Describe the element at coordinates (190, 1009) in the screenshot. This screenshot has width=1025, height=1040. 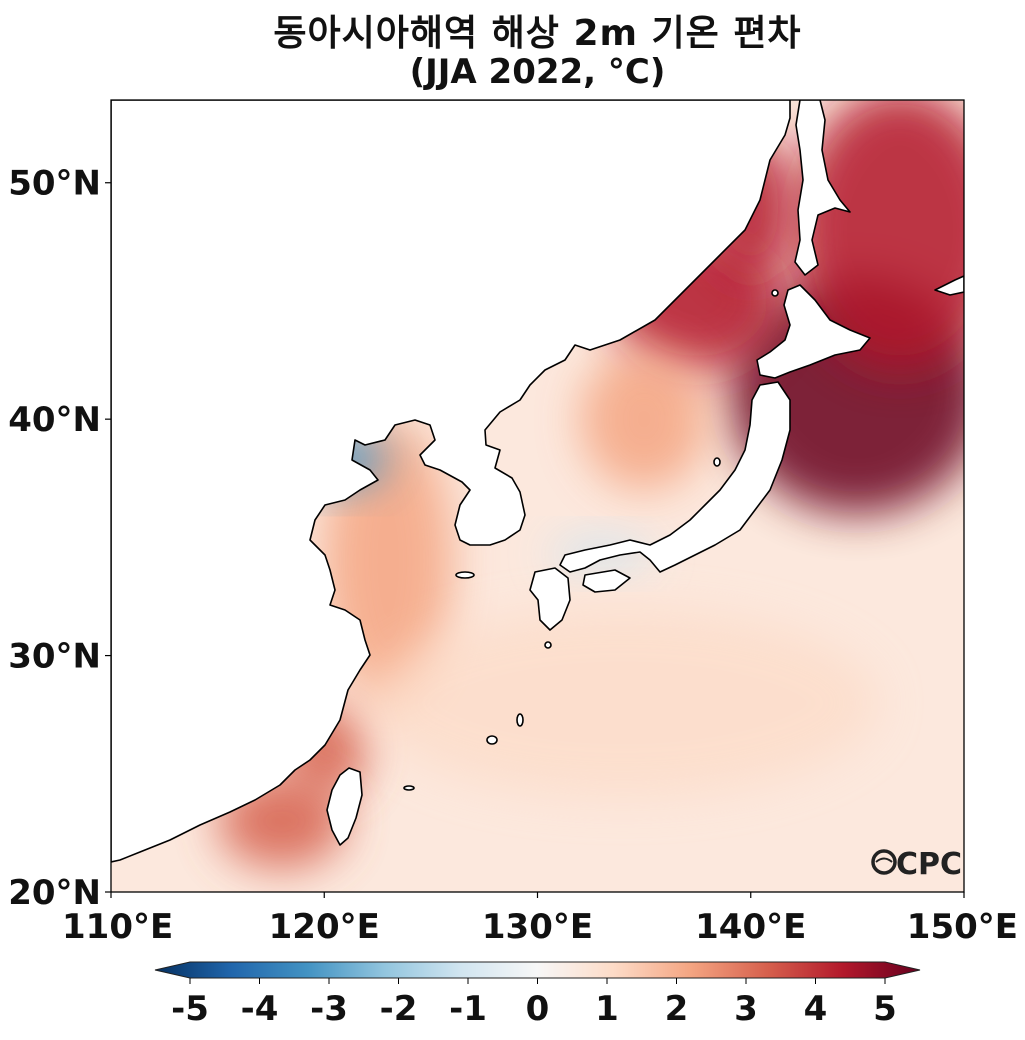
I see `colorbar-tick-label: -5` at that location.